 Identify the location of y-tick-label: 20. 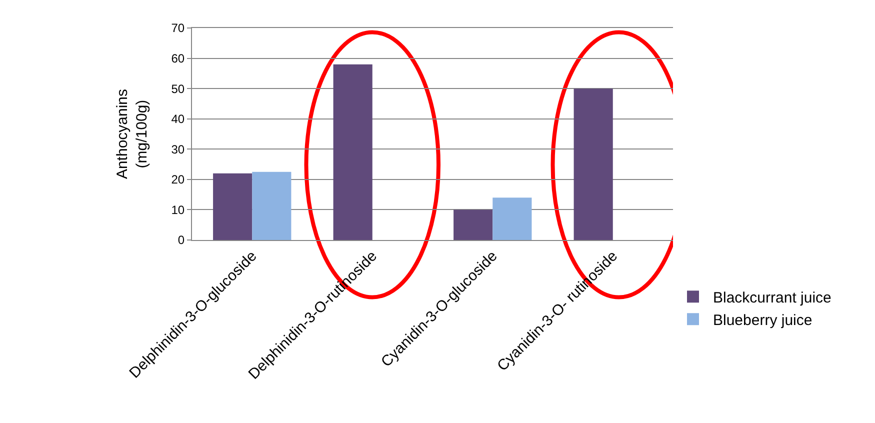
(178, 179).